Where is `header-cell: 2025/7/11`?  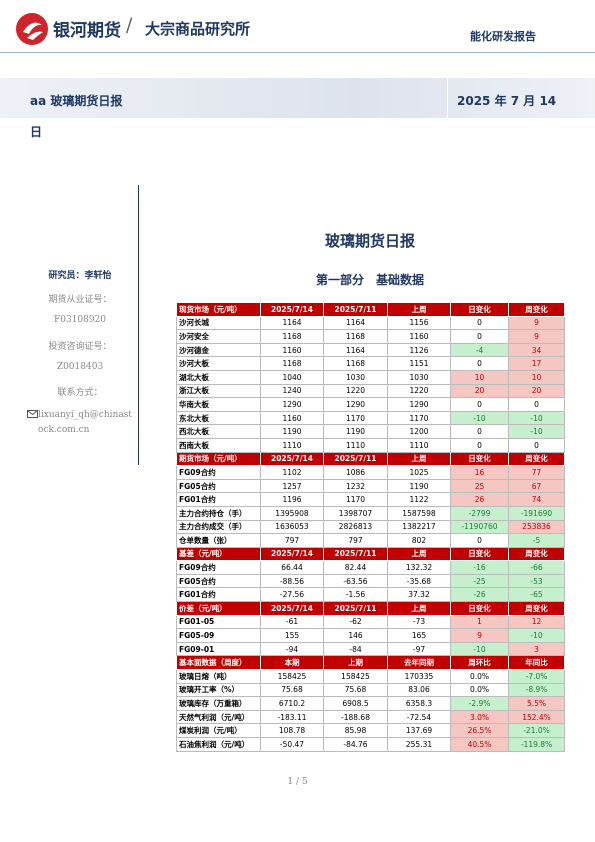
header-cell: 2025/7/11 is located at coordinates (355, 554).